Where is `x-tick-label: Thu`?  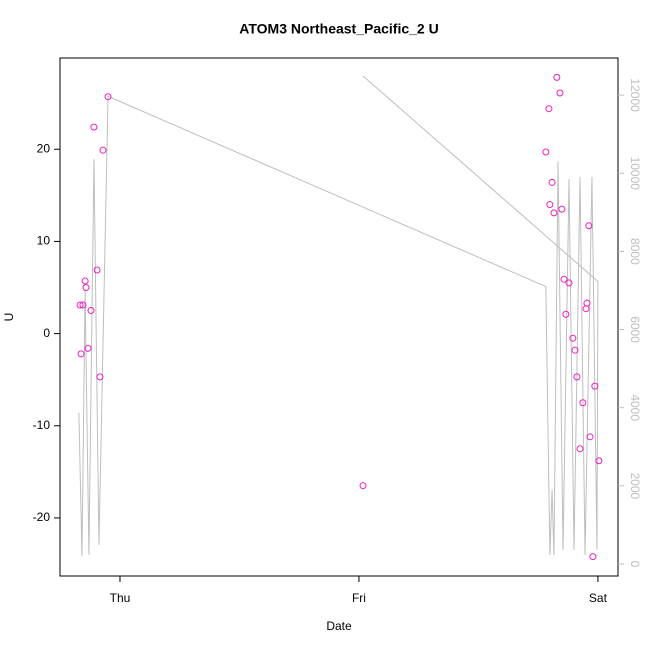
x-tick-label: Thu is located at coordinates (120, 598).